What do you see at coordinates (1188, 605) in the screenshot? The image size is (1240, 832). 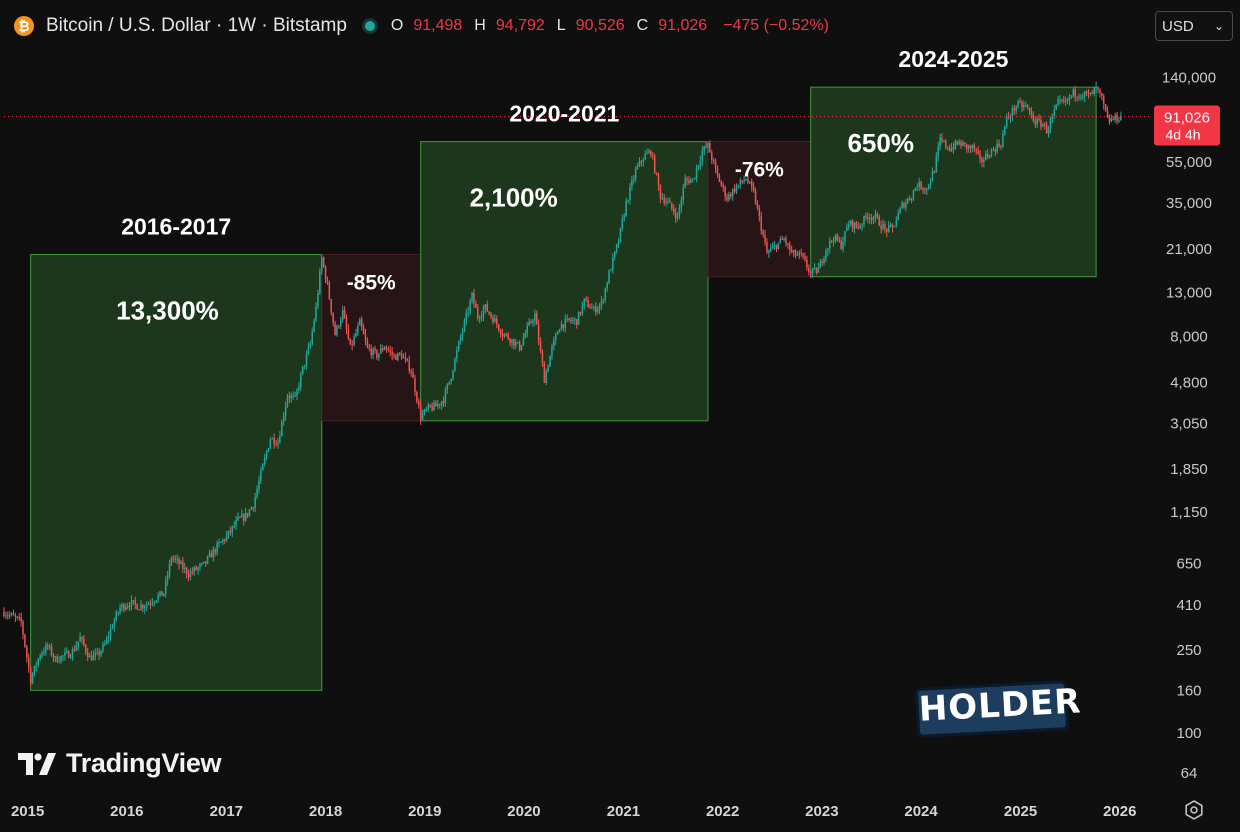 I see `y-tick-label: 410` at bounding box center [1188, 605].